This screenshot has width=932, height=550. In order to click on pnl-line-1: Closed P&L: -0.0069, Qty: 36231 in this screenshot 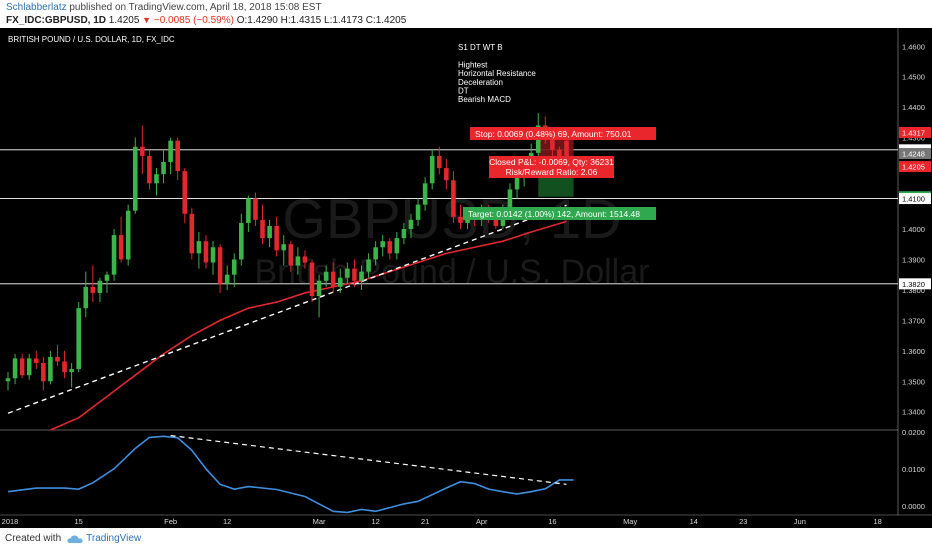, I will do `click(551, 162)`.